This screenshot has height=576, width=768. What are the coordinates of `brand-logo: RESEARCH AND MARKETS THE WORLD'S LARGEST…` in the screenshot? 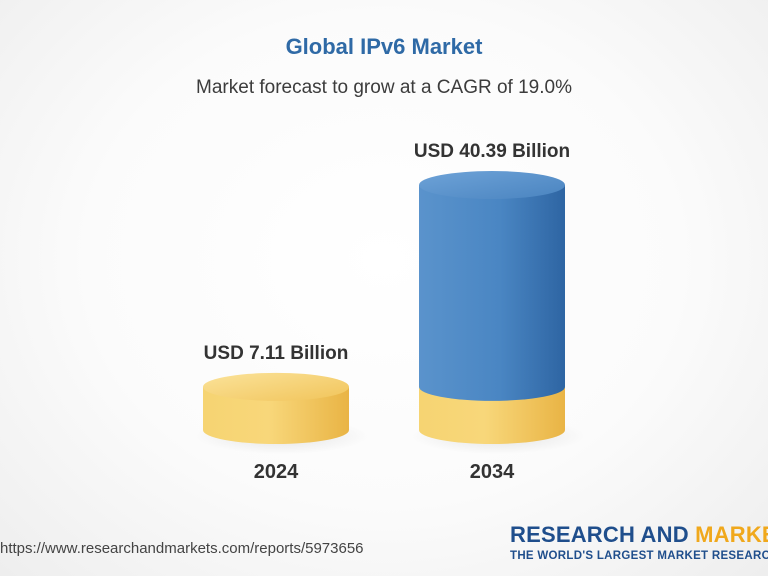 It's located at (639, 549).